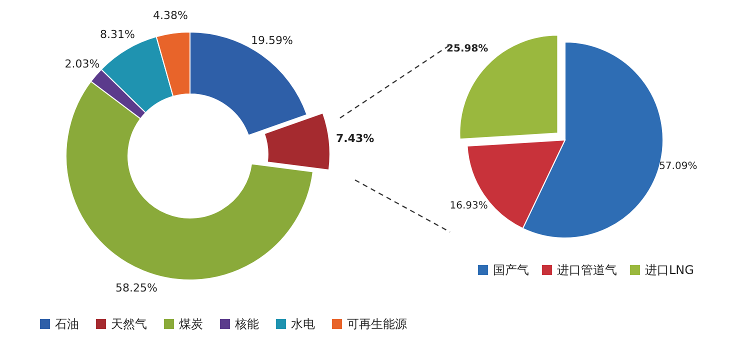  Describe the element at coordinates (678, 166) in the screenshot. I see `data-label: 57.09%` at that location.